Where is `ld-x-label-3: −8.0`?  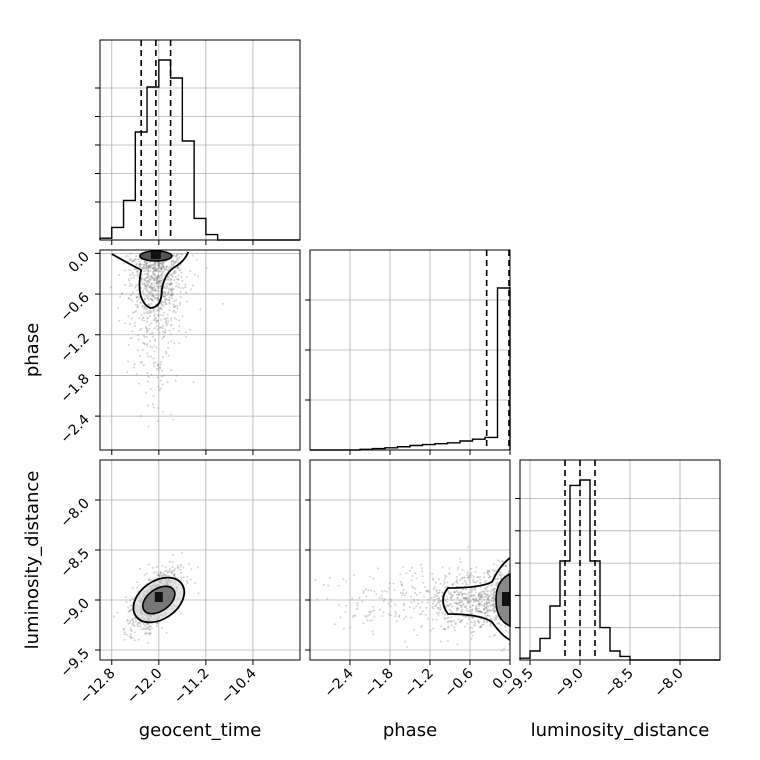 ld-x-label-3: −8.0 is located at coordinates (668, 683).